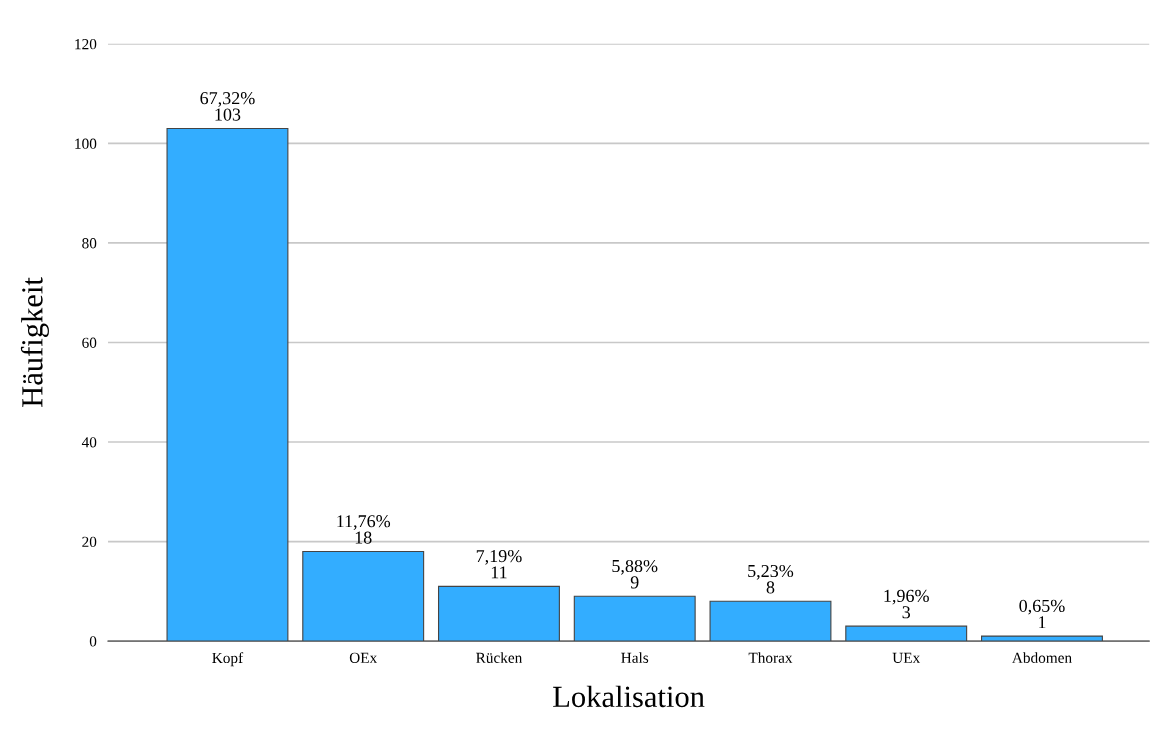 The image size is (1155, 731). Describe the element at coordinates (1042, 614) in the screenshot. I see `data-label: 0,65% 1` at that location.